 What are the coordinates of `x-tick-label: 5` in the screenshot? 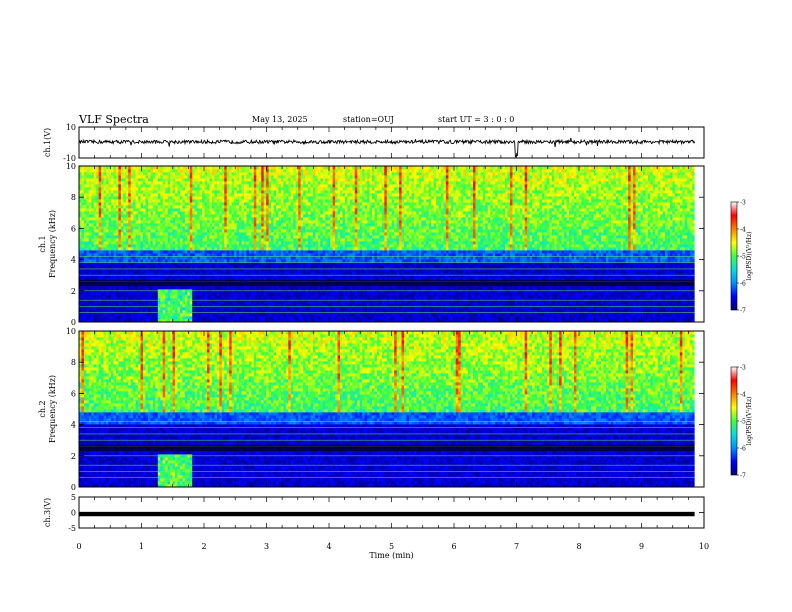 It's located at (391, 546).